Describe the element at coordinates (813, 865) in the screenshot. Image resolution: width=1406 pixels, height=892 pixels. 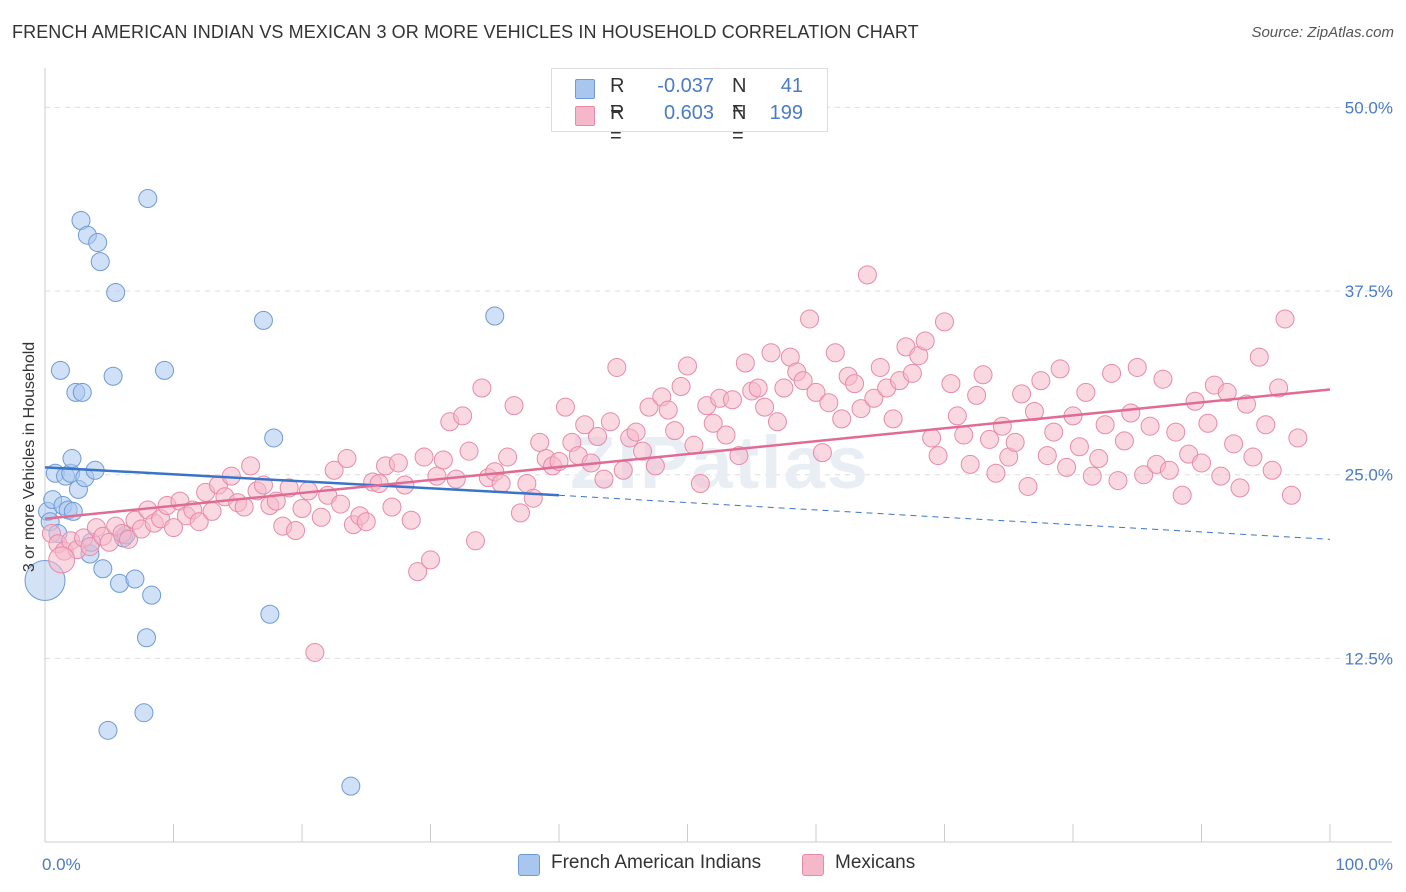
I see `legend-swatch-mexicans` at that location.